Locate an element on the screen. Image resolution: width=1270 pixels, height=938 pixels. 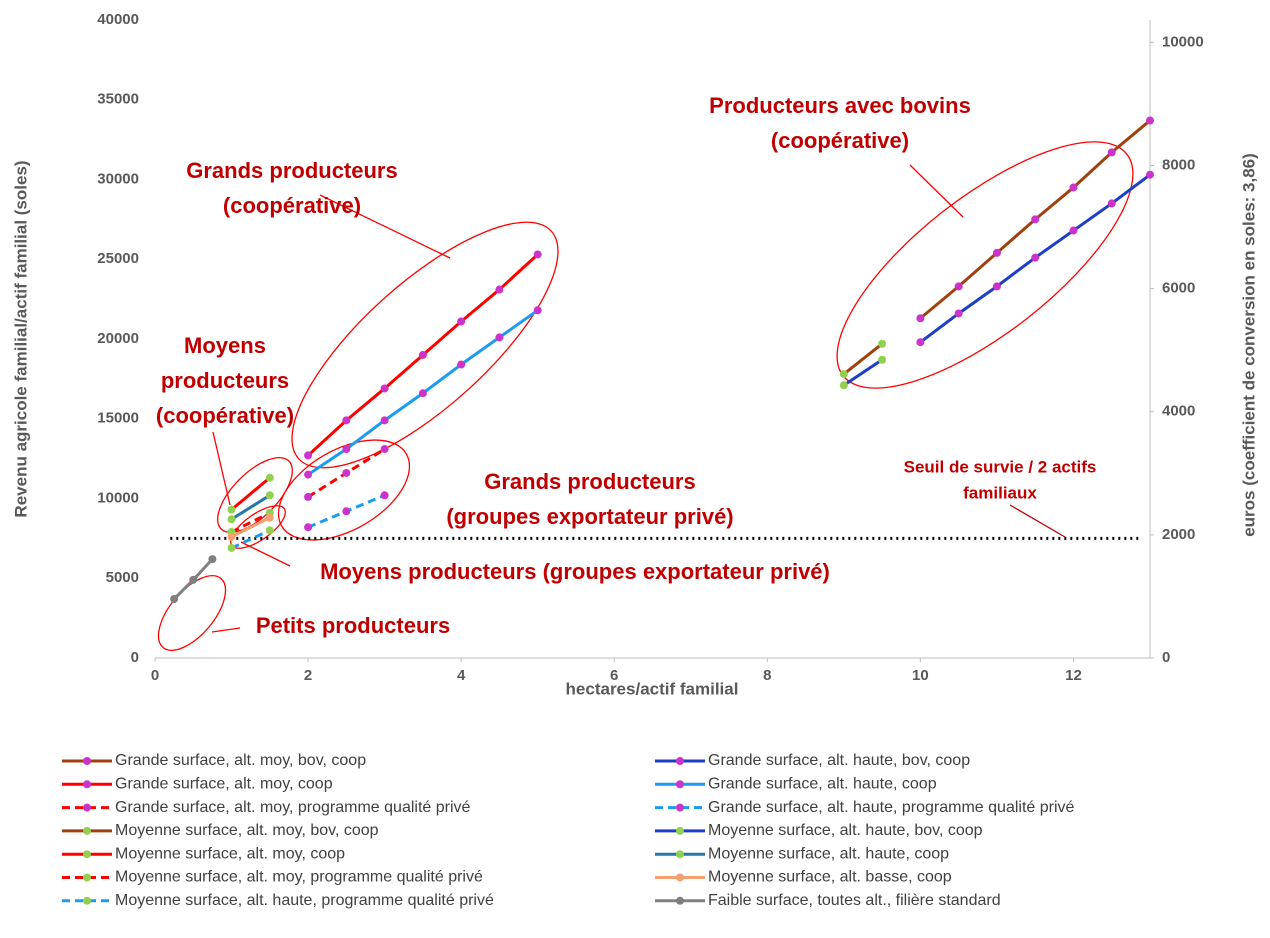
annotation: (groupes exportateur privé) is located at coordinates (589, 516).